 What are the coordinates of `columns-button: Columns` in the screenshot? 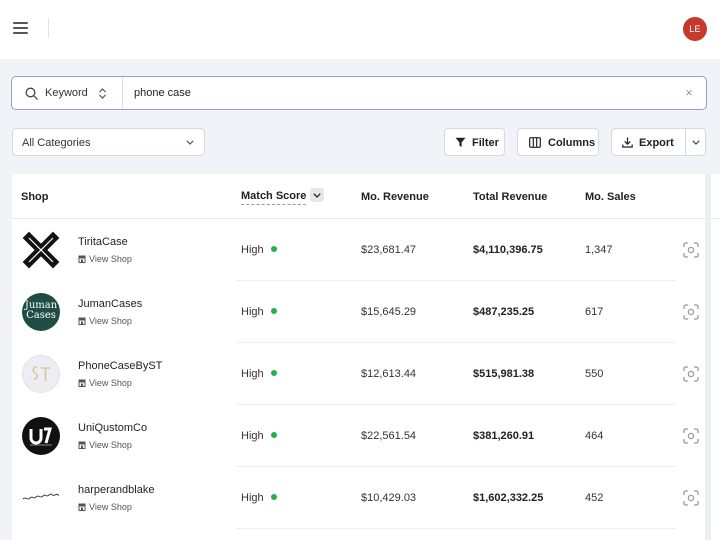 It's located at (558, 142).